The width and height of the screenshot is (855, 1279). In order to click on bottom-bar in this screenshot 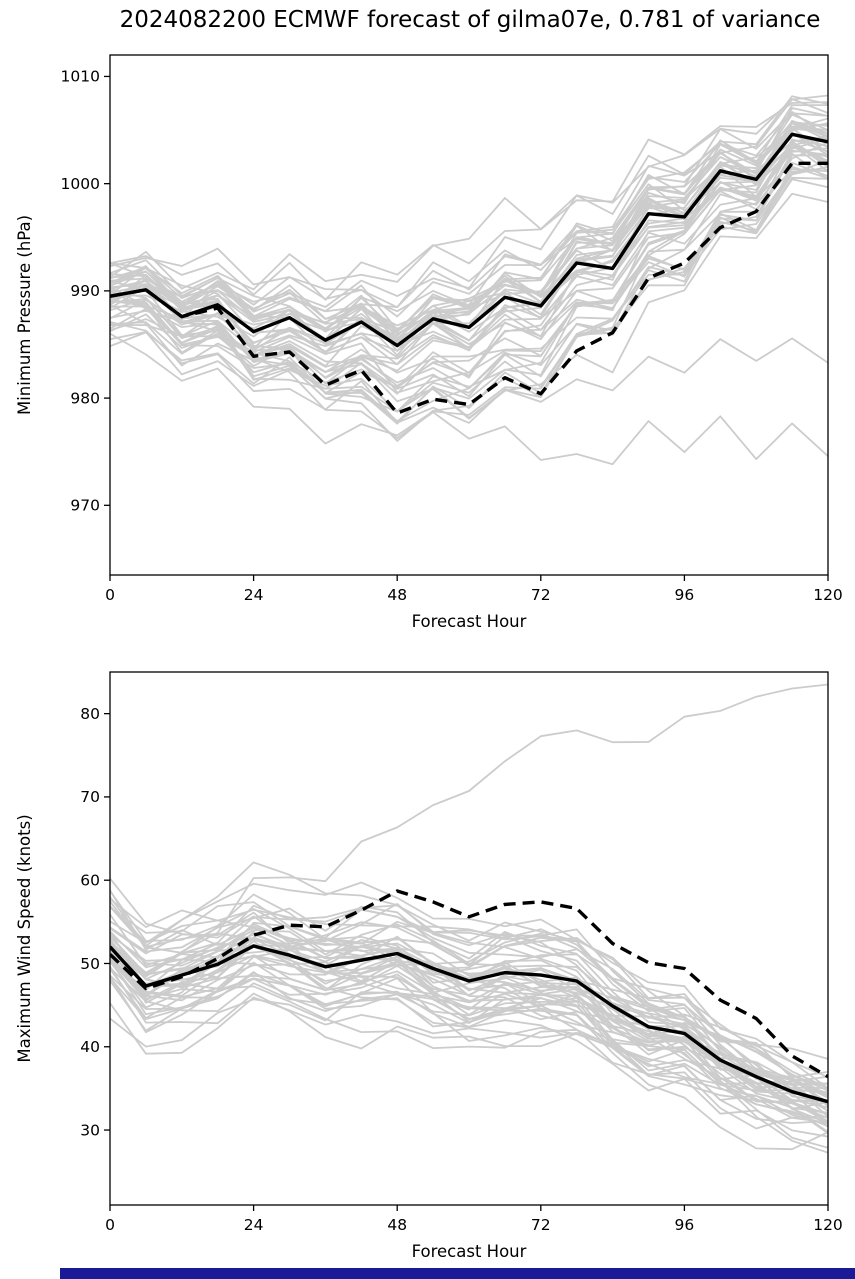, I will do `click(457, 1273)`.